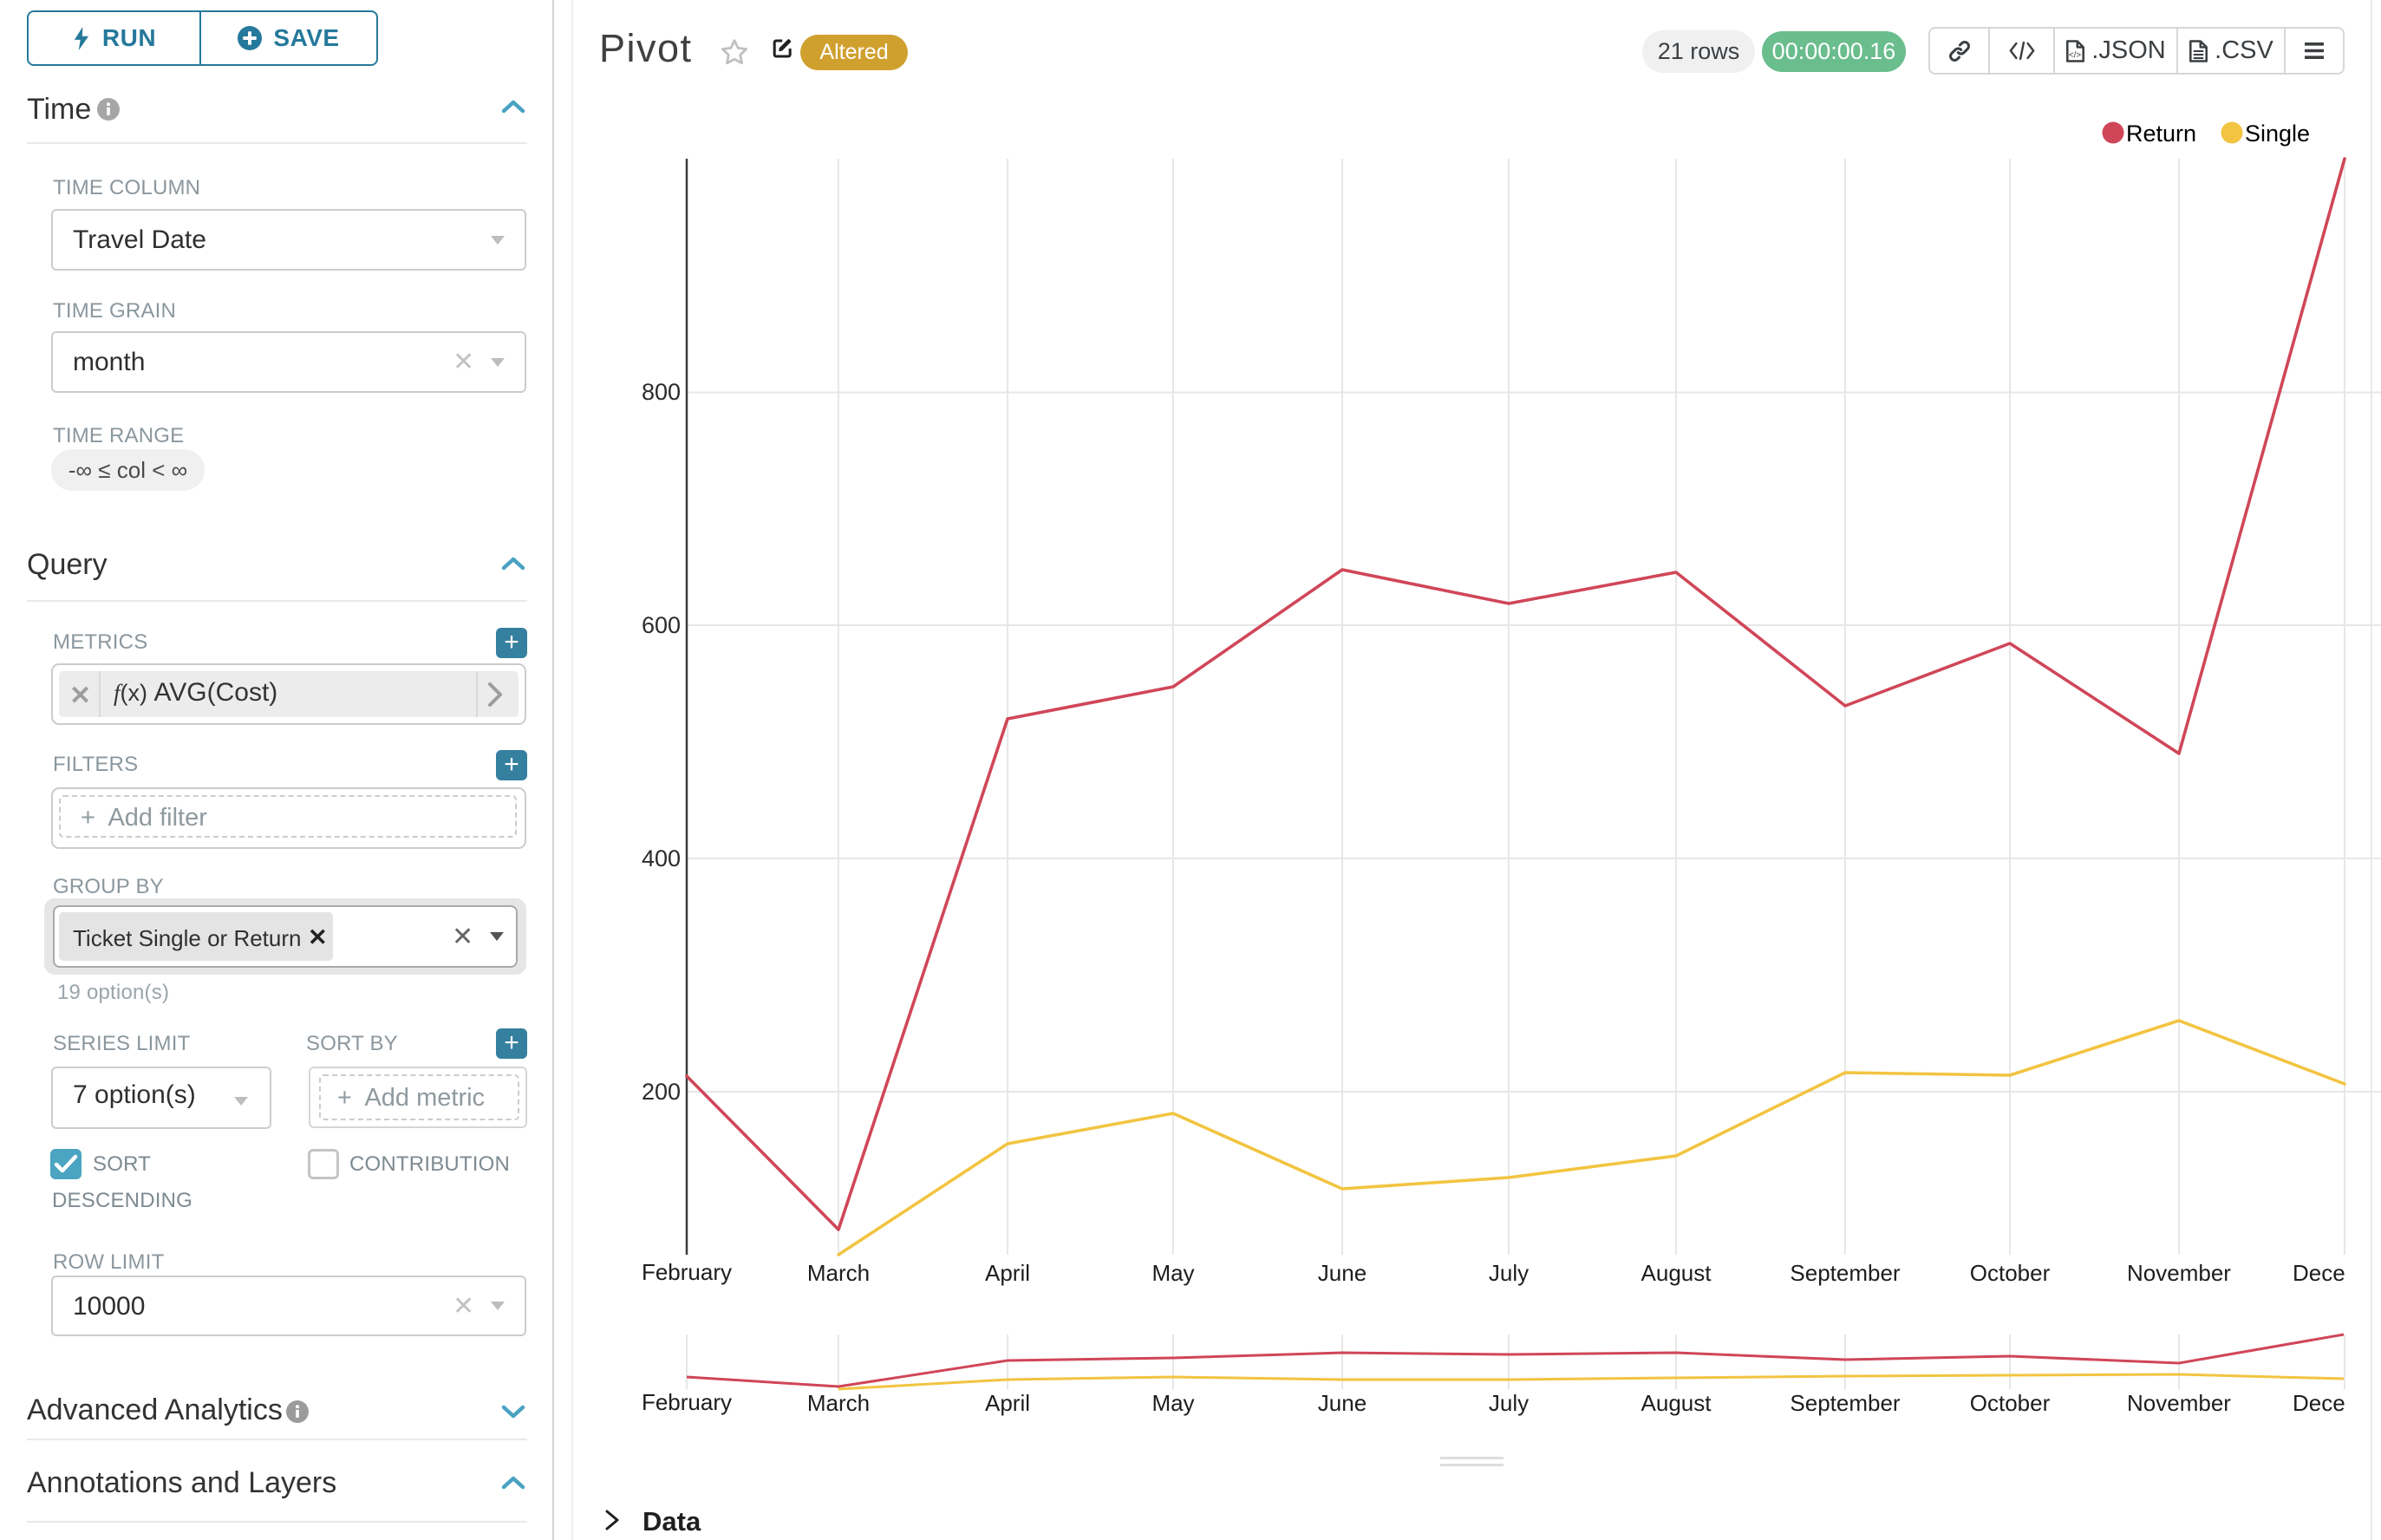 Image resolution: width=2381 pixels, height=1540 pixels. I want to click on svg-text: 600, so click(662, 625).